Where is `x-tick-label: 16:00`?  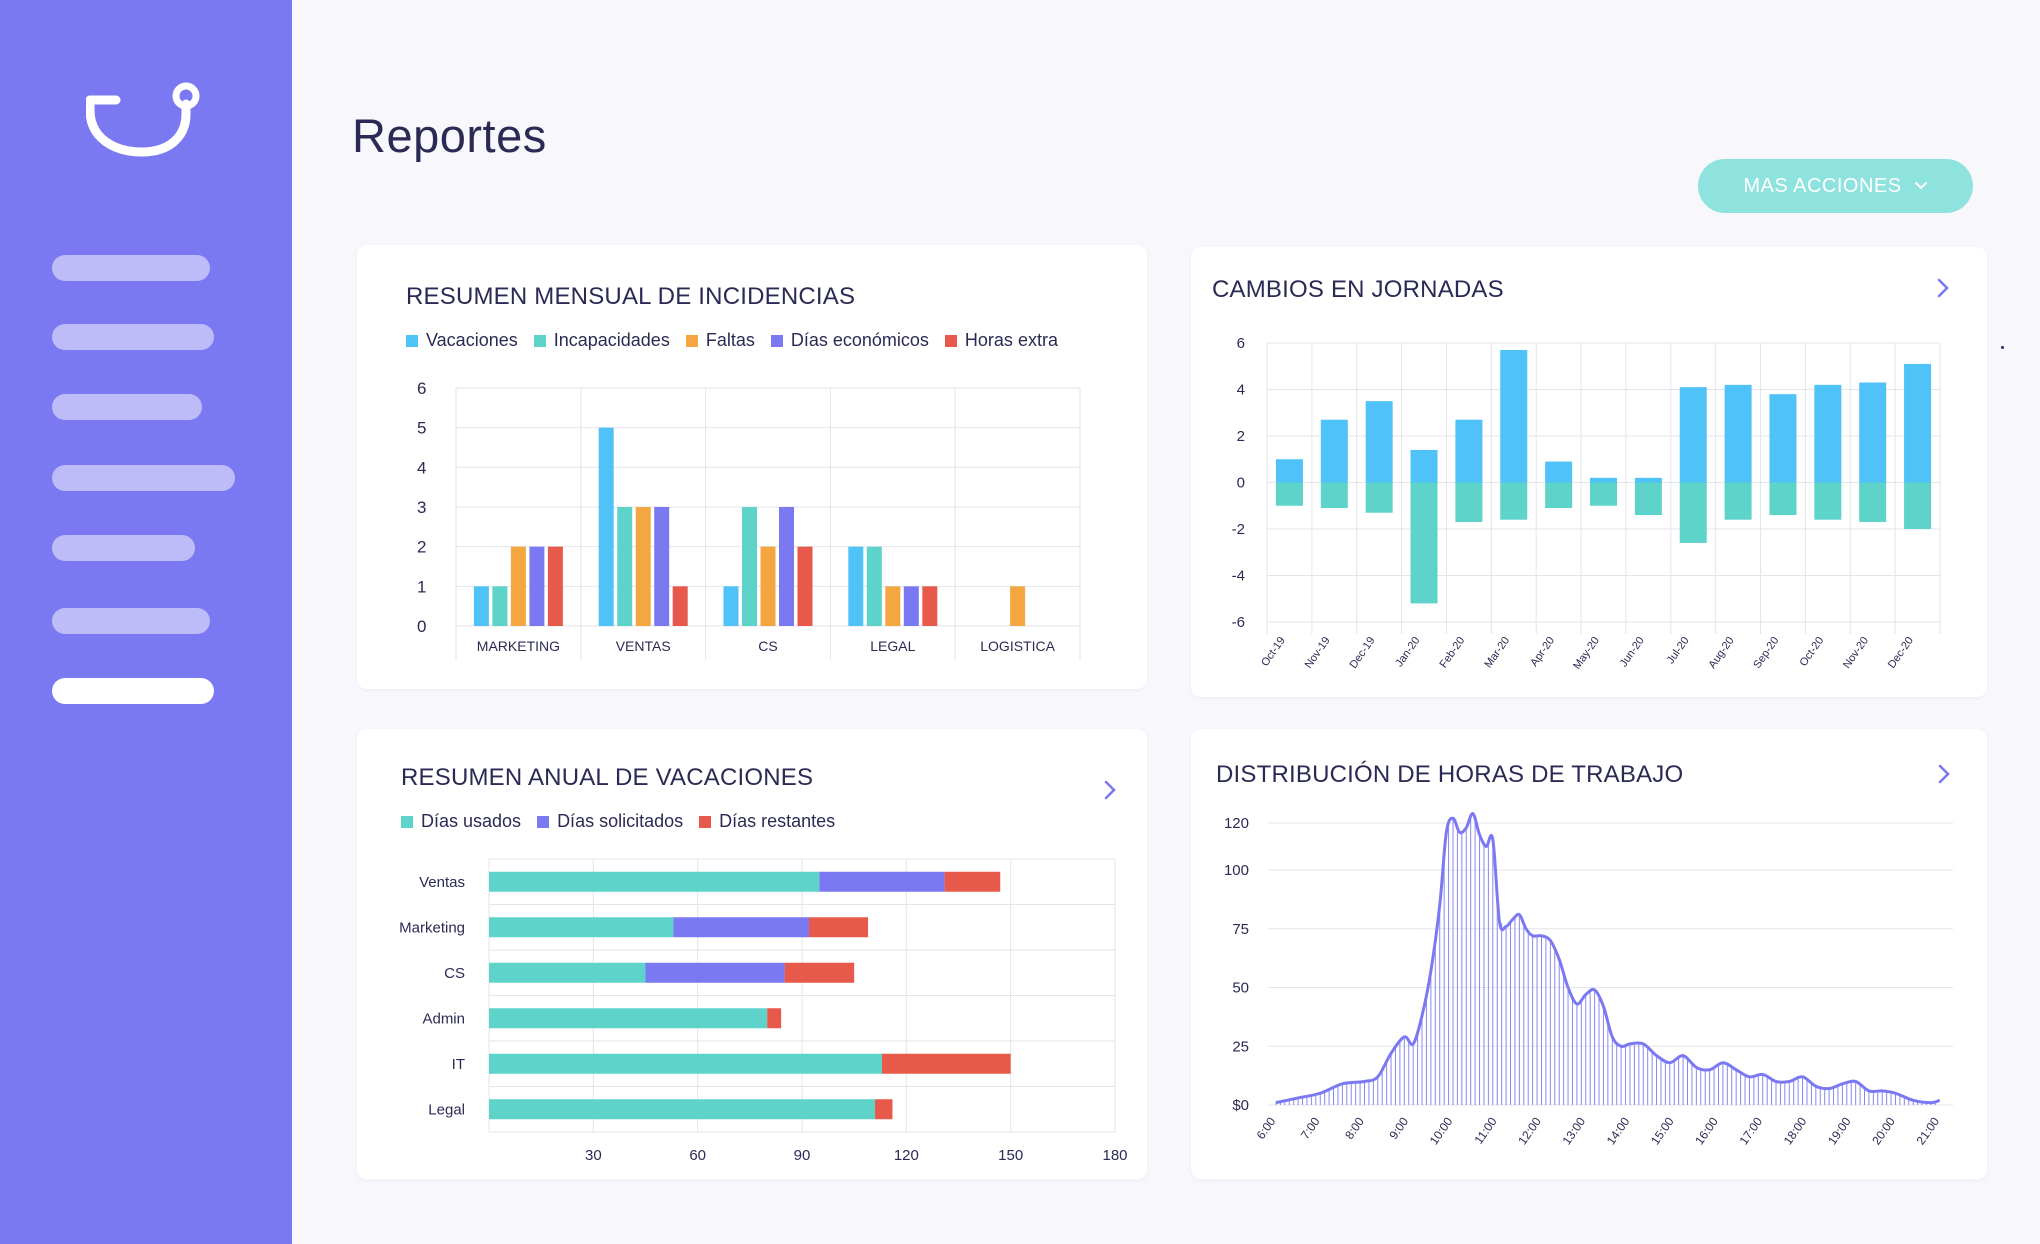 x-tick-label: 16:00 is located at coordinates (1706, 1130).